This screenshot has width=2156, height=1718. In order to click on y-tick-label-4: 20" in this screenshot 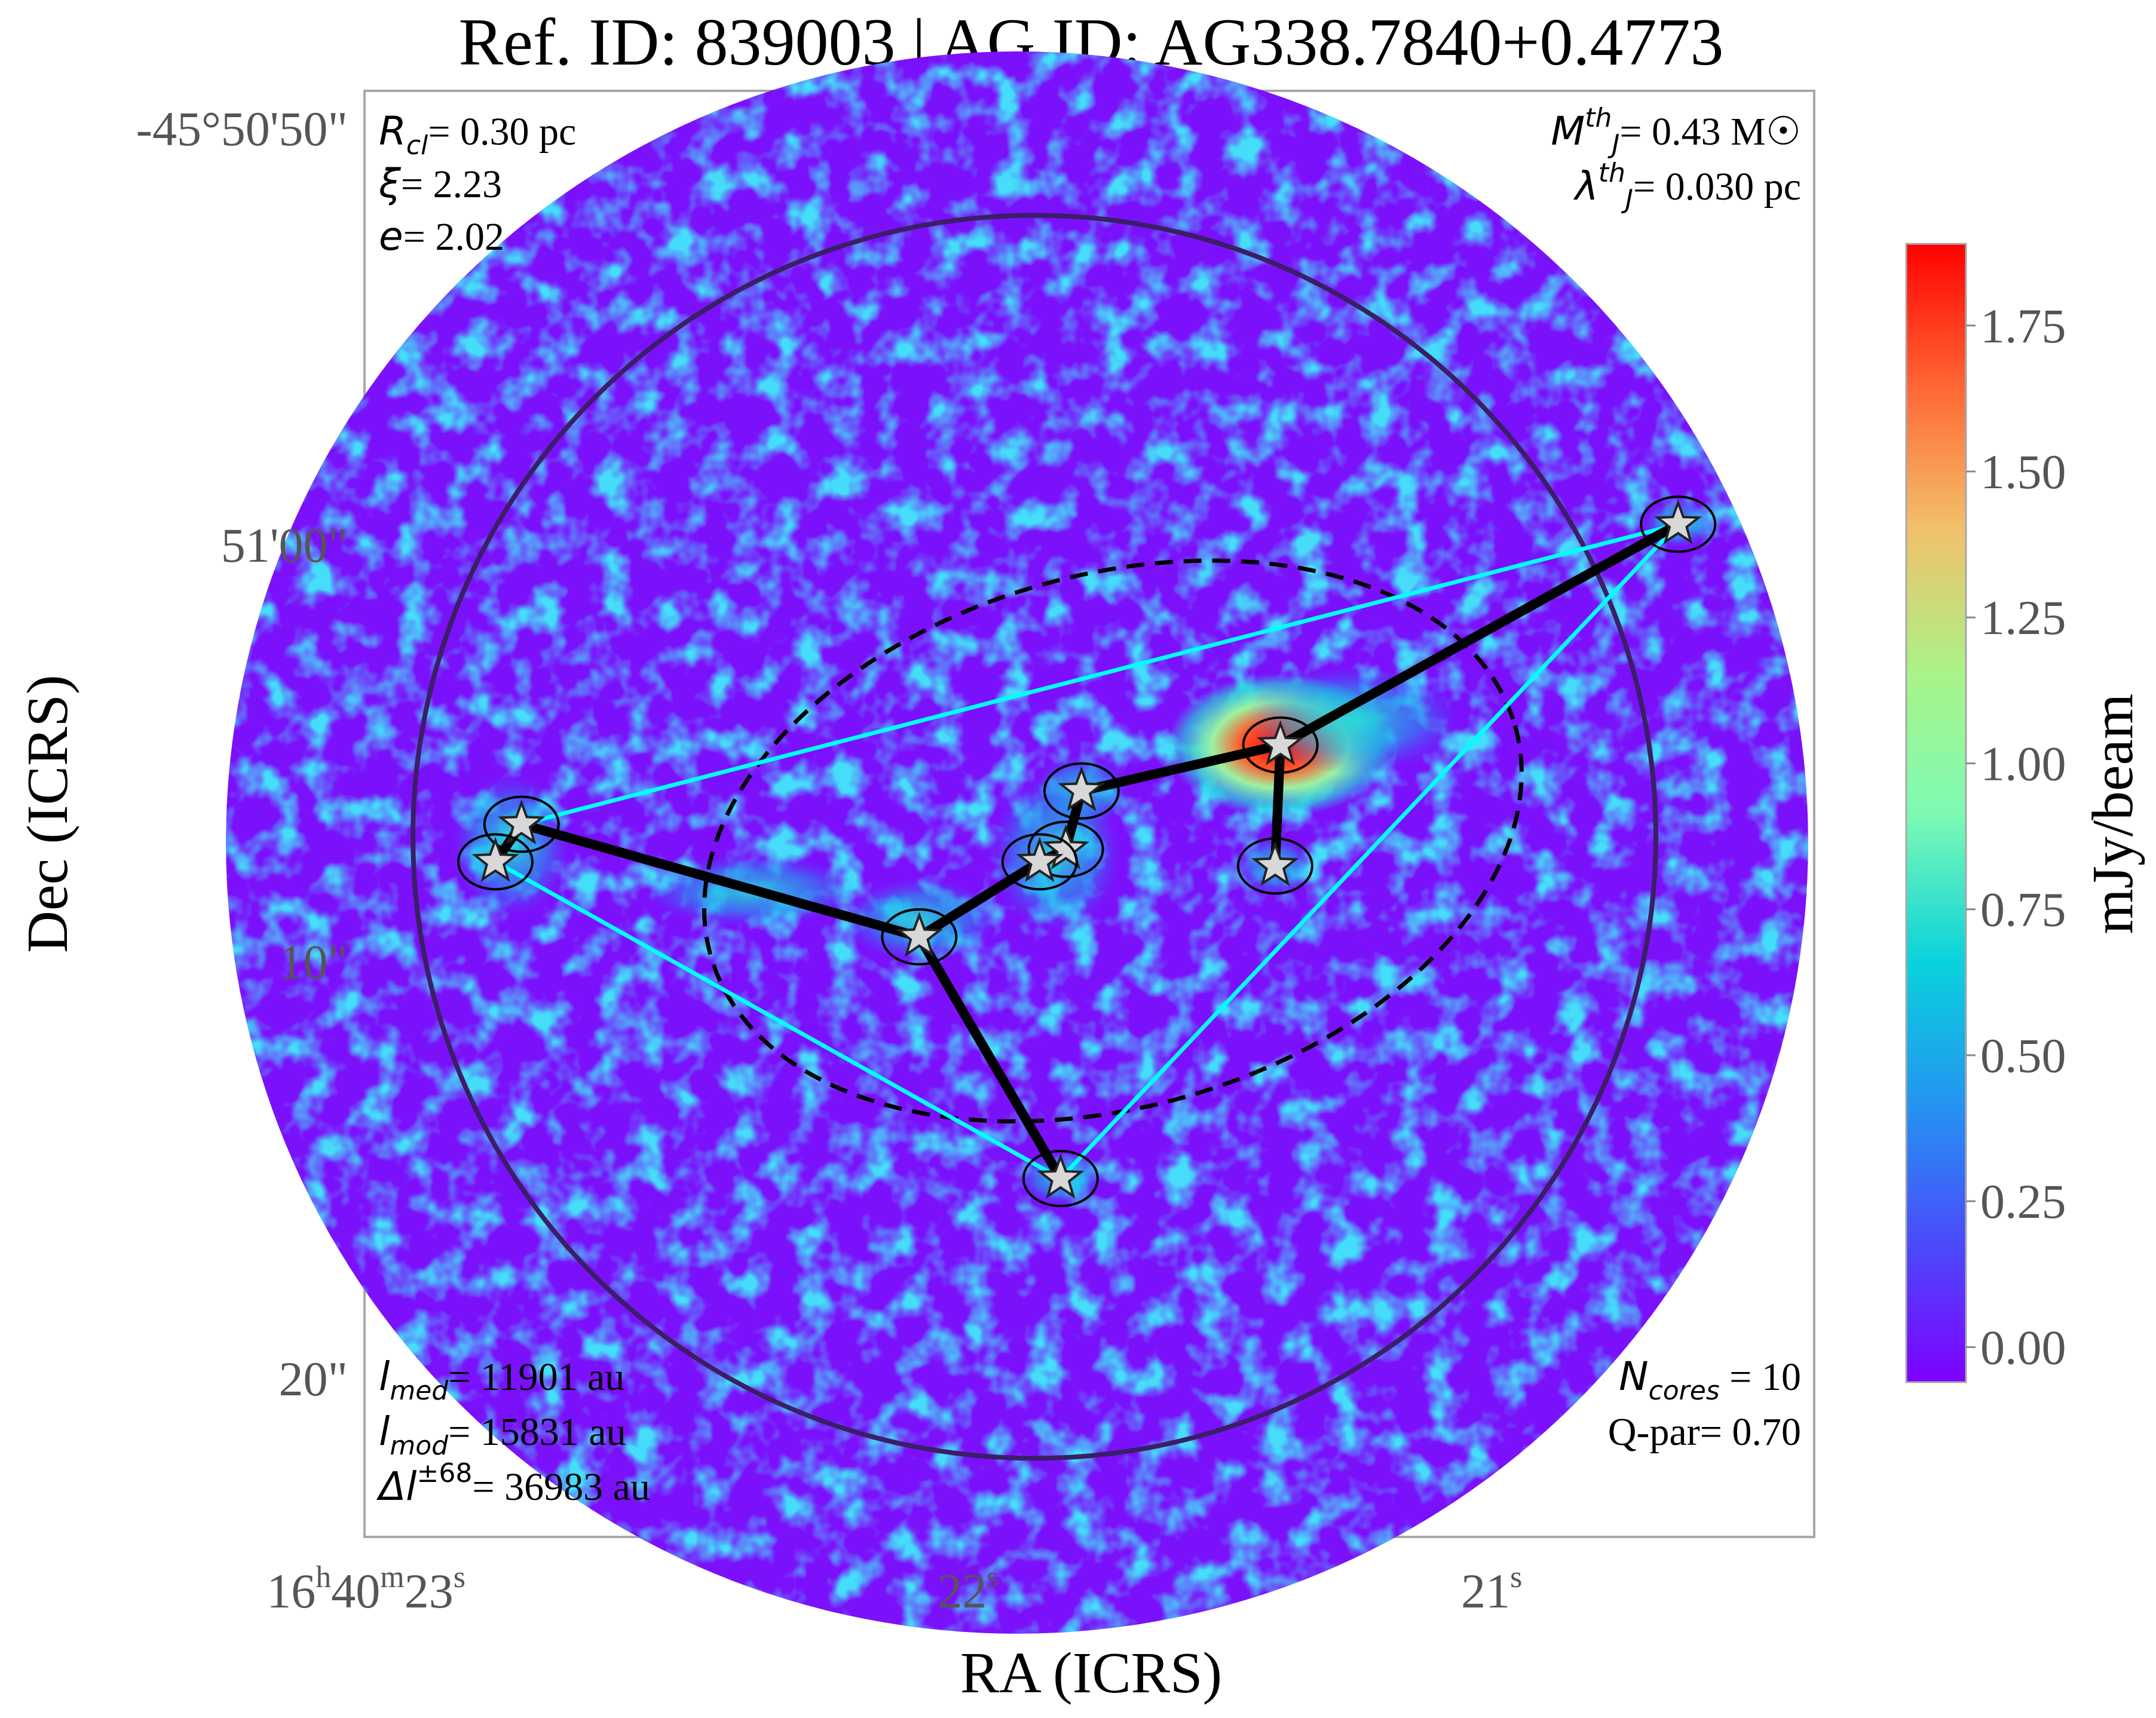, I will do `click(313, 1379)`.